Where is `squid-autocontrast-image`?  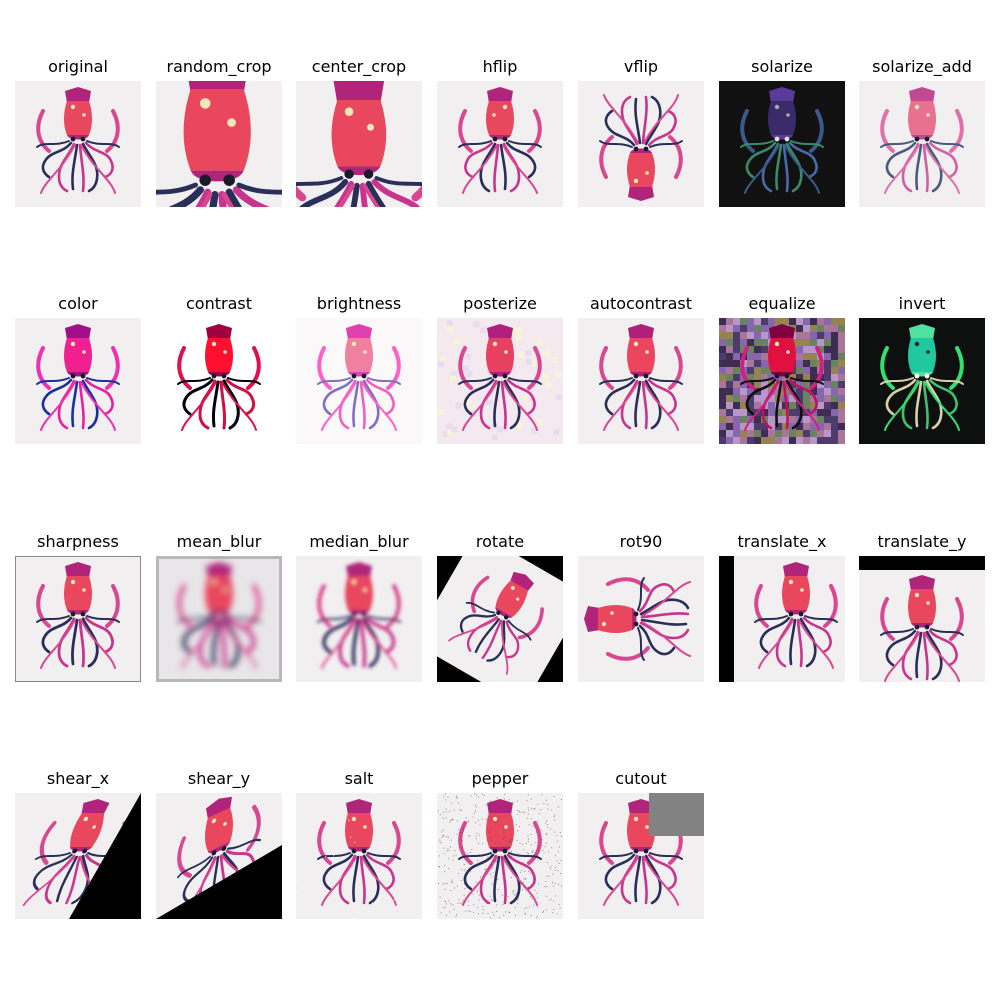 squid-autocontrast-image is located at coordinates (641, 381).